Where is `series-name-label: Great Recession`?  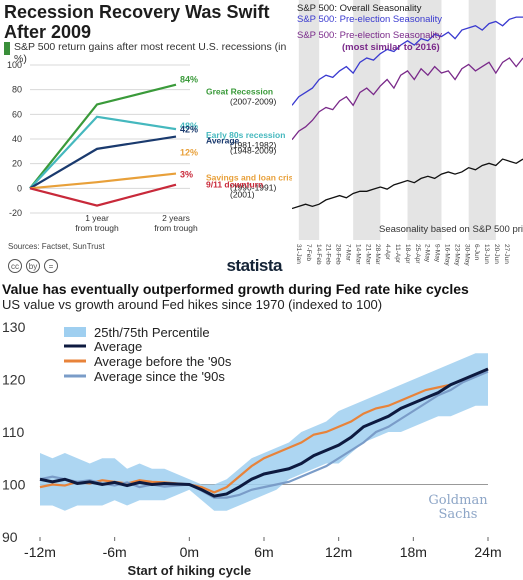 series-name-label: Great Recession is located at coordinates (239, 92).